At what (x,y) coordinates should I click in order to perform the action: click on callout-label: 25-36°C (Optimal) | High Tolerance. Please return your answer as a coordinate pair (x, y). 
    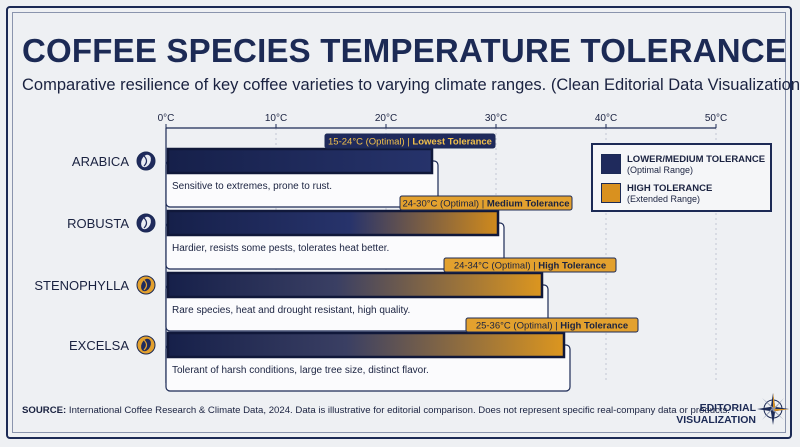
    Looking at the image, I should click on (552, 326).